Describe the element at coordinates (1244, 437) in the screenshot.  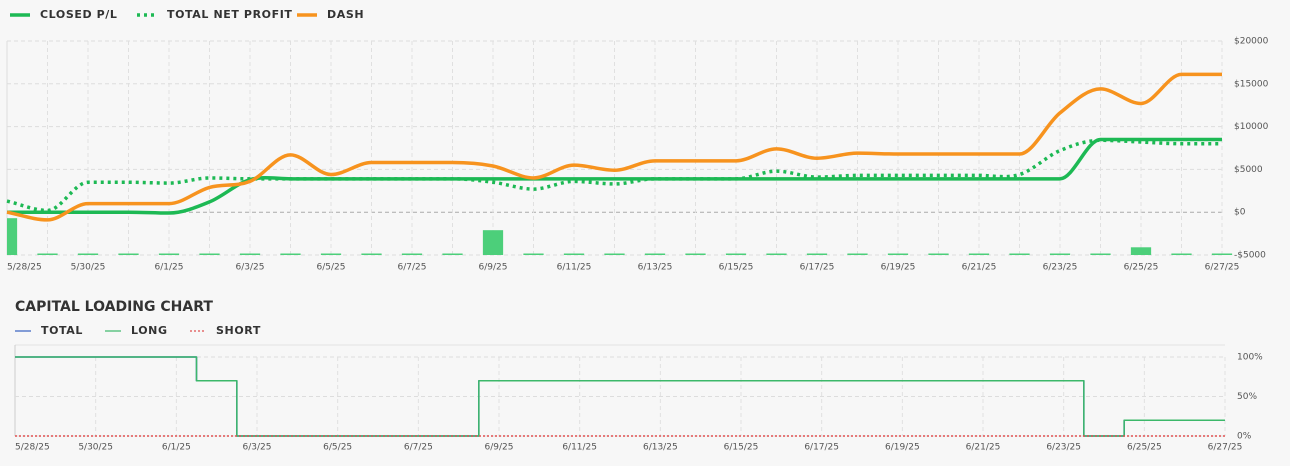
I see `y-tick-label: 0%` at that location.